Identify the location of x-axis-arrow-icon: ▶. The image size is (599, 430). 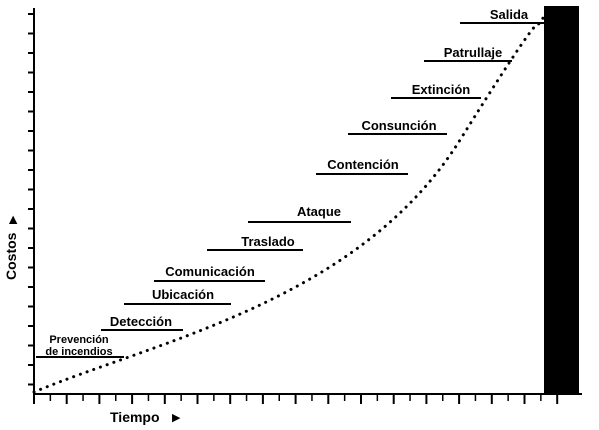
(176, 417).